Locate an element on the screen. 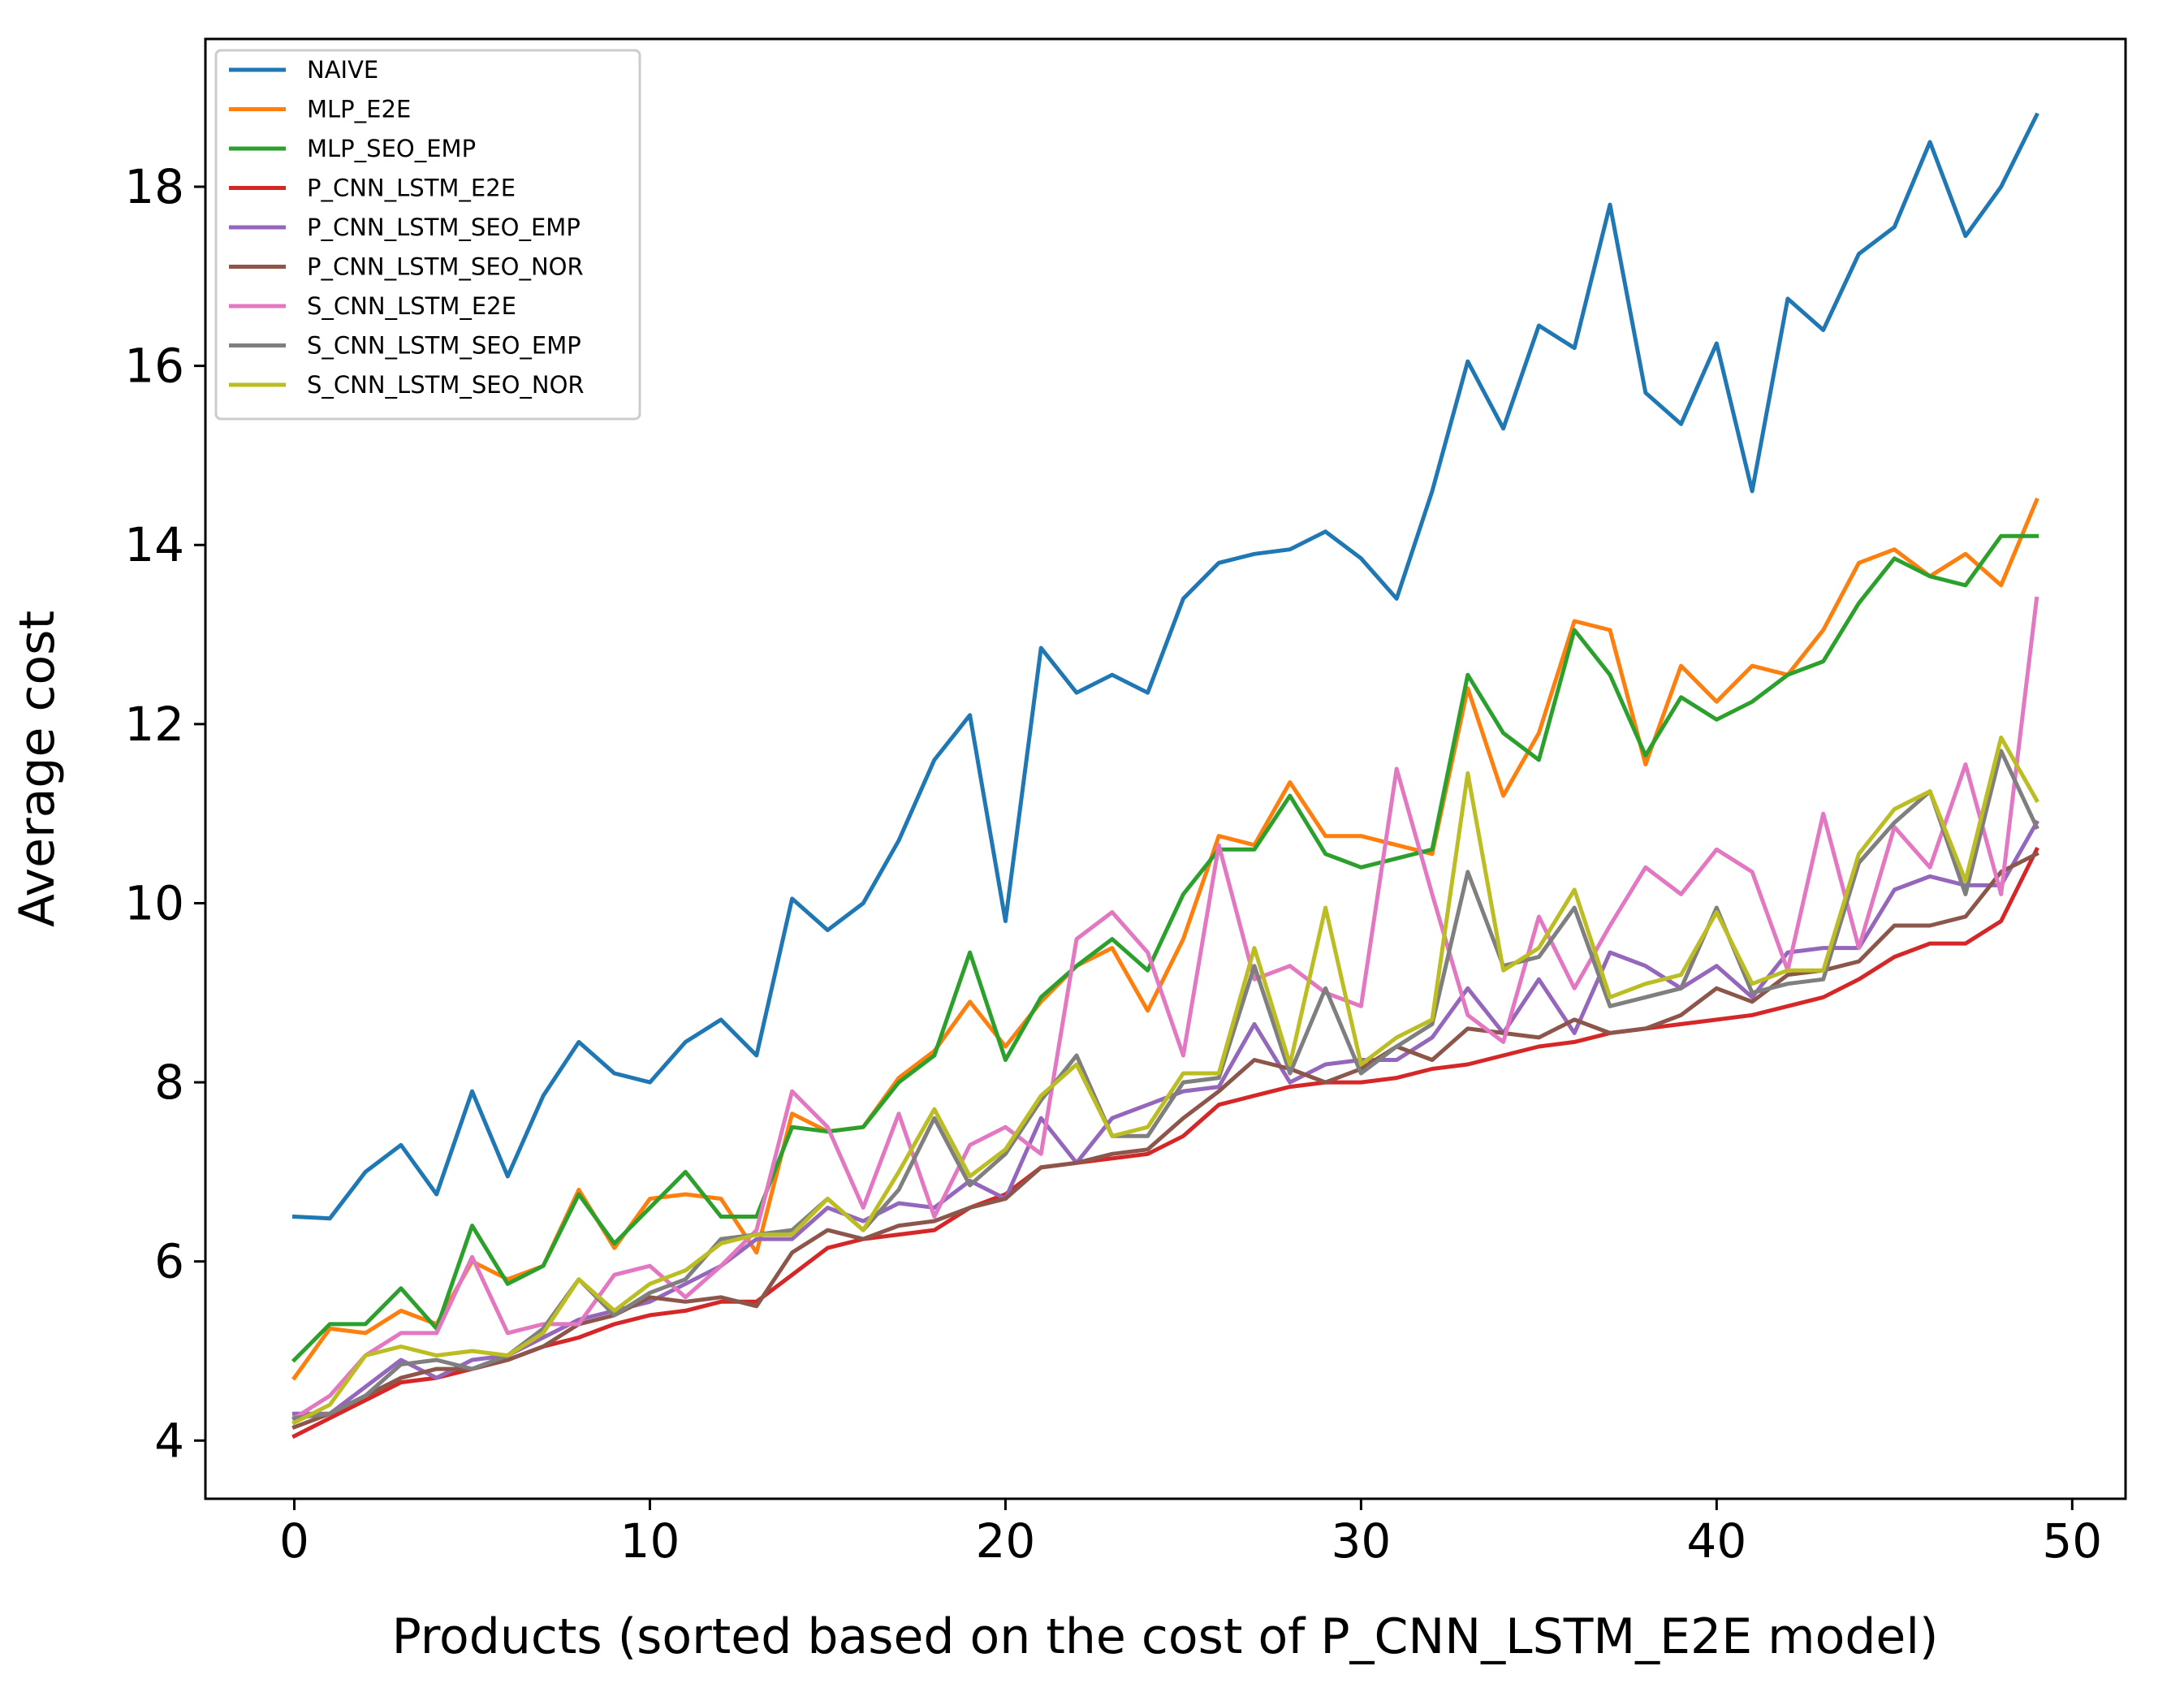  y-tick-label: 12 is located at coordinates (154, 724).